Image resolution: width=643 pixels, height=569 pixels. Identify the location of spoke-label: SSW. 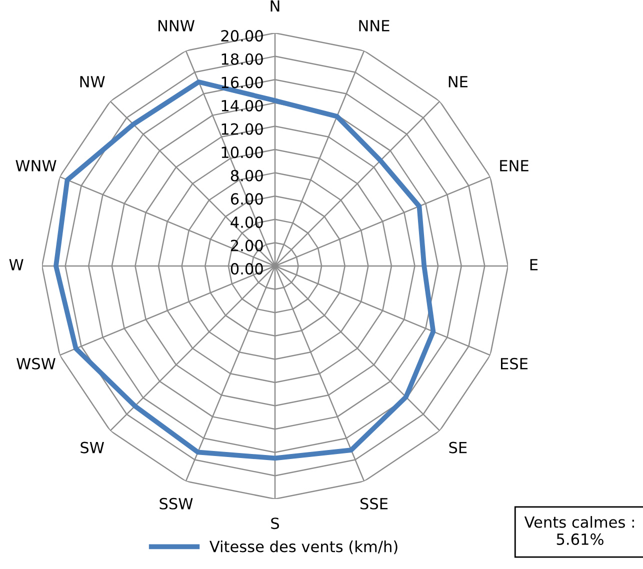
(176, 504).